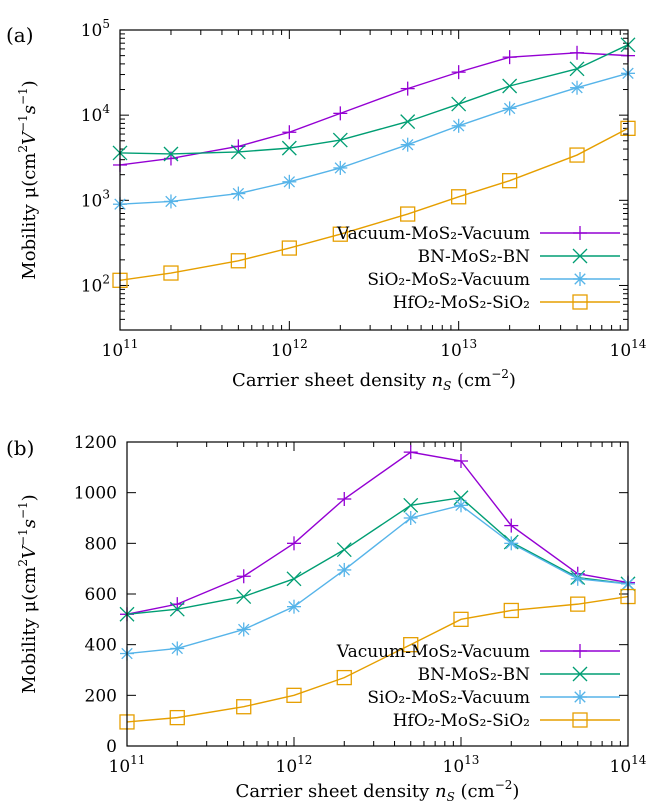 The height and width of the screenshot is (805, 664). Describe the element at coordinates (101, 595) in the screenshot. I see `y-tick-label: 600` at that location.